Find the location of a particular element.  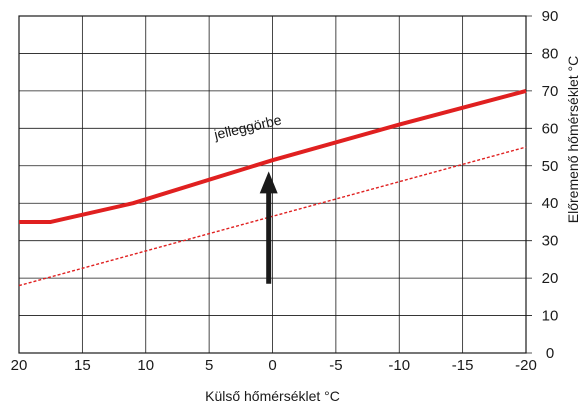

x-tick-labels: 20 15 10 5 0 -5 -10 -15 -20 is located at coordinates (274, 365).